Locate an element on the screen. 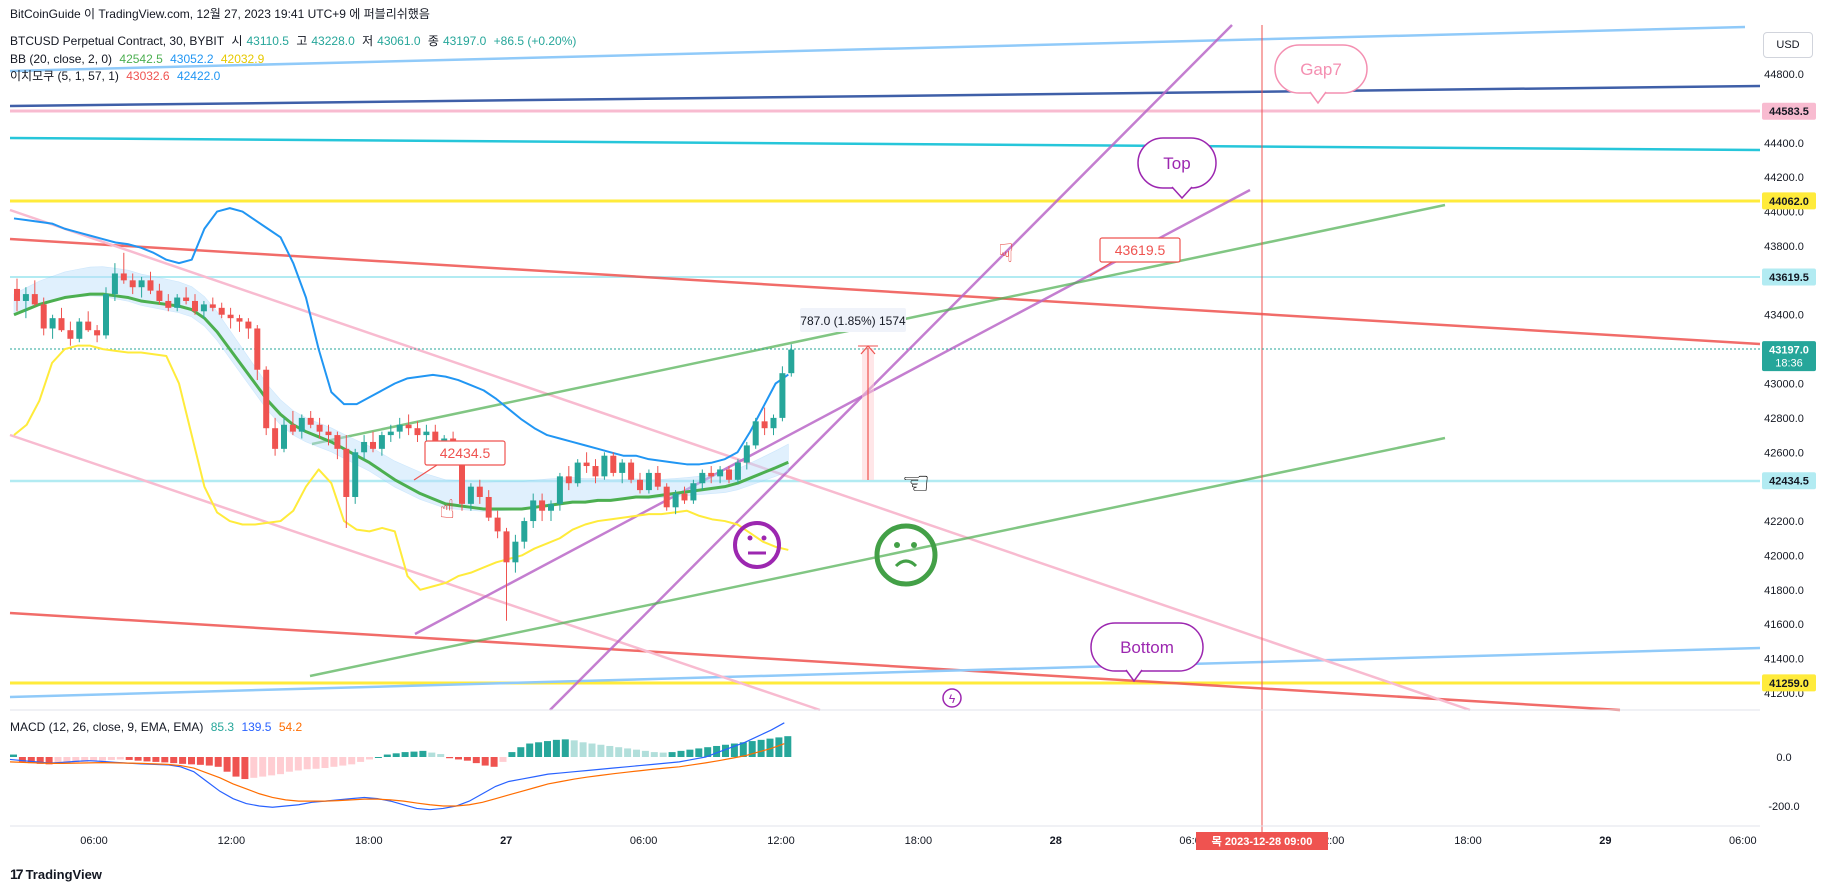 This screenshot has height=891, width=1835. callout-42434-box is located at coordinates (465, 453).